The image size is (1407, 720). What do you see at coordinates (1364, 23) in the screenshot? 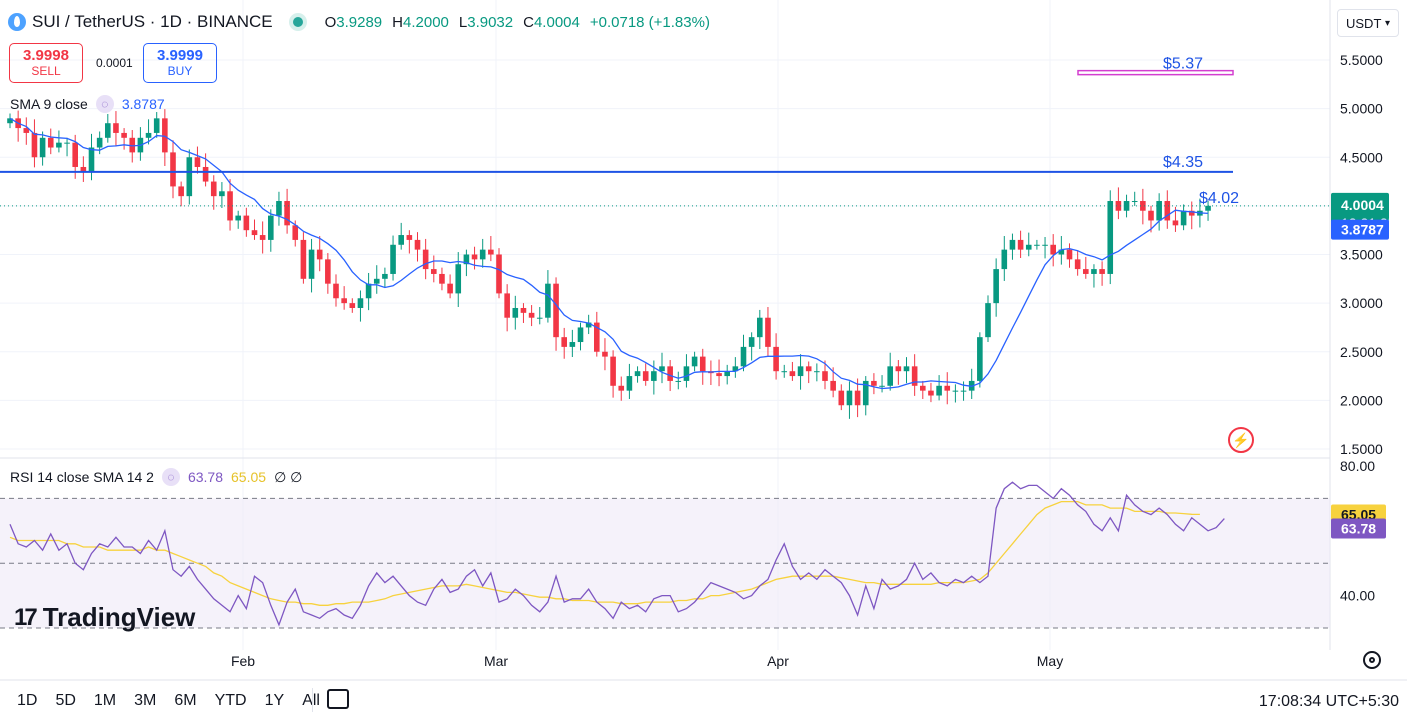
I see `currency-label: USDT` at bounding box center [1364, 23].